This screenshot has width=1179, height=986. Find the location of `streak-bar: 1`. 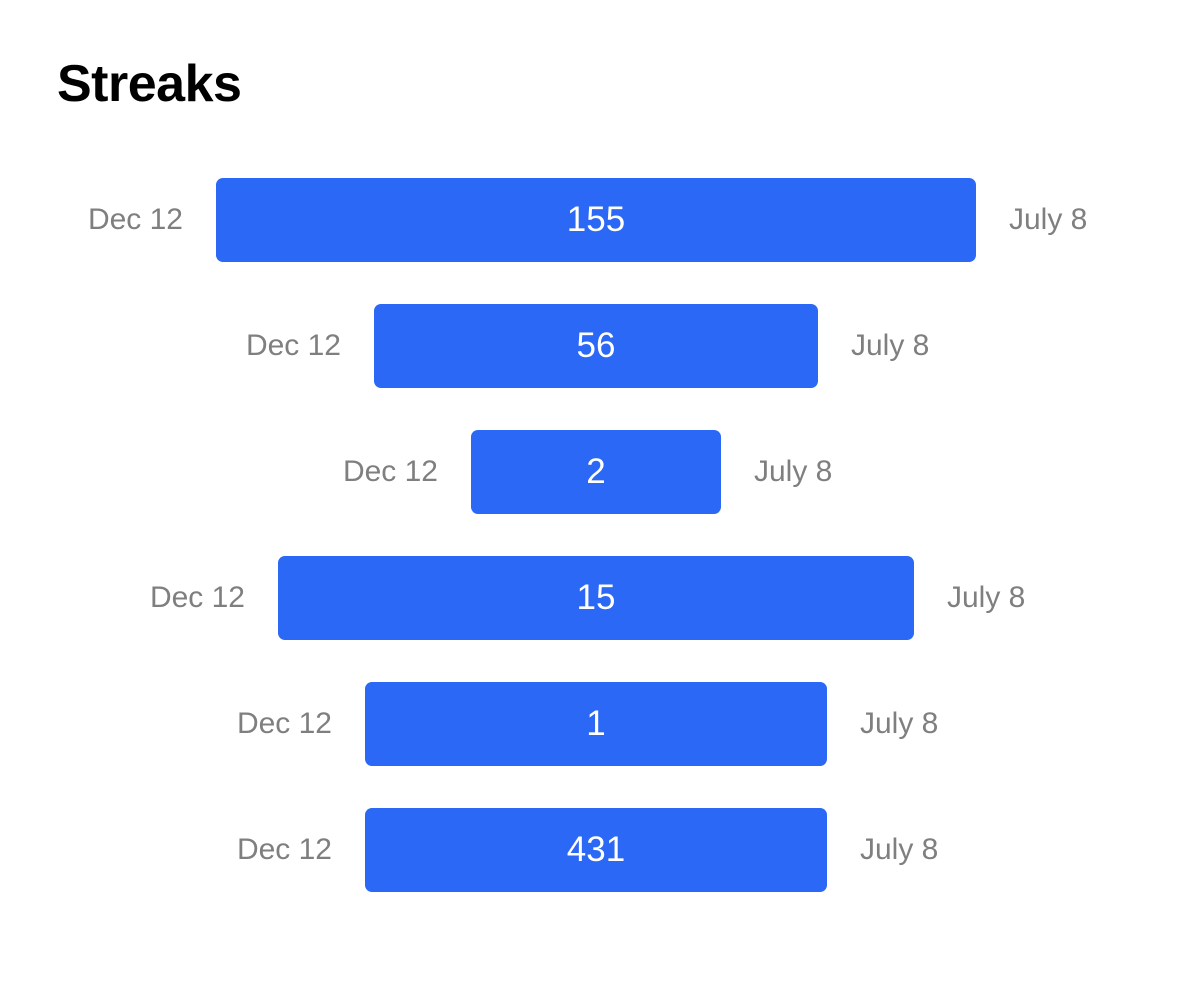

streak-bar: 1 is located at coordinates (596, 724).